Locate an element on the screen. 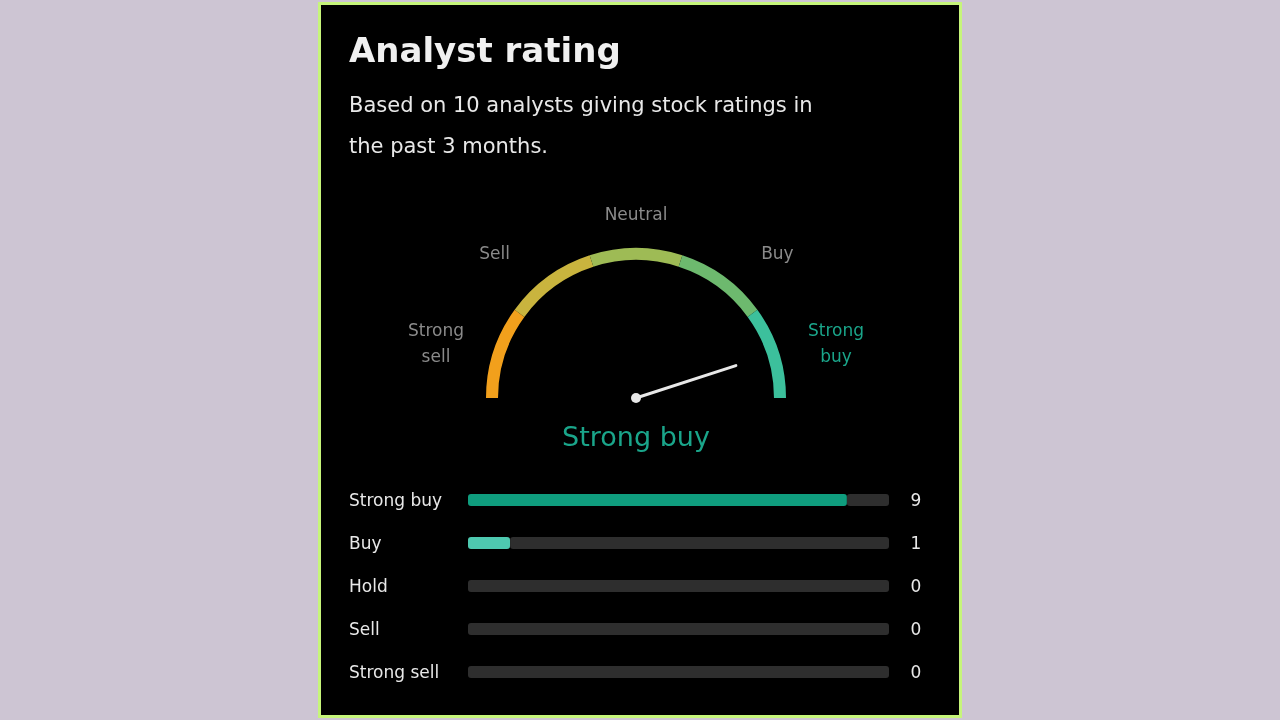 The width and height of the screenshot is (1280, 720). text: Strong buy is located at coordinates (636, 436).